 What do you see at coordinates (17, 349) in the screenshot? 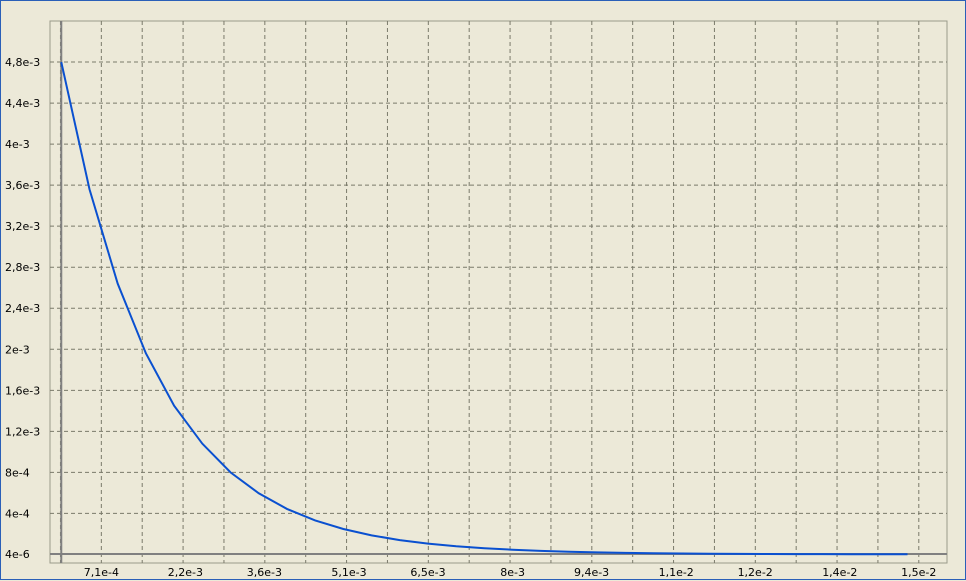
I see `y-tick-label: 2e-3` at bounding box center [17, 349].